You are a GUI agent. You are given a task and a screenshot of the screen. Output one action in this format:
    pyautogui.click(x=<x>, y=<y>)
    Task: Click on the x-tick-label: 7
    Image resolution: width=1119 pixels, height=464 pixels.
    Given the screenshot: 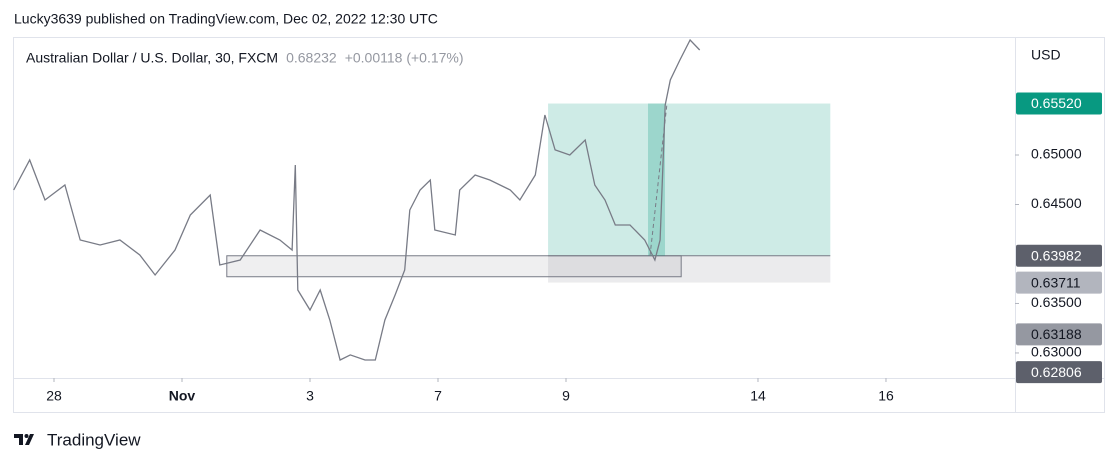 What is the action you would take?
    pyautogui.click(x=438, y=396)
    